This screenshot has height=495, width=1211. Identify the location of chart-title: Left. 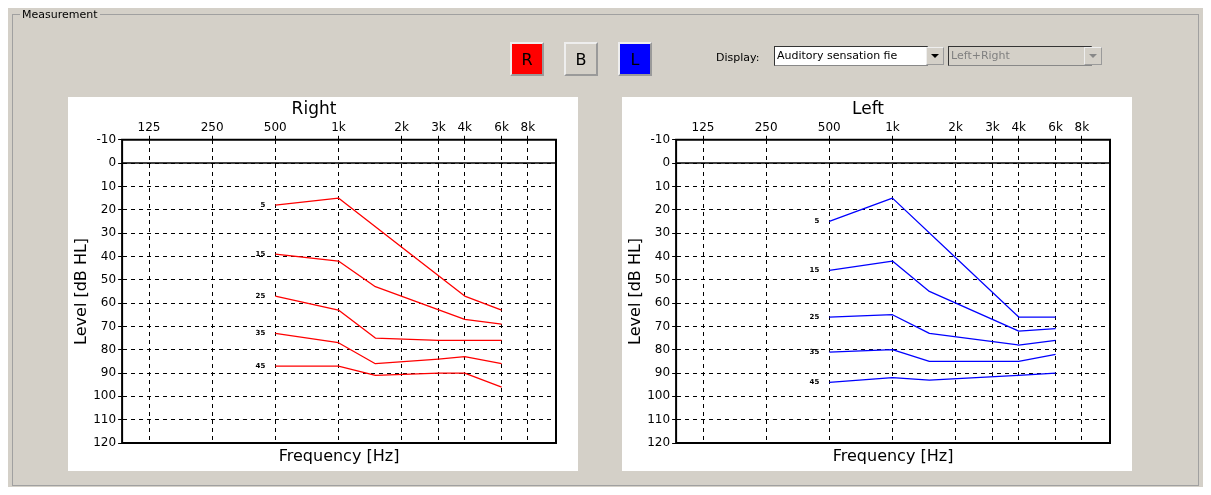
(868, 107).